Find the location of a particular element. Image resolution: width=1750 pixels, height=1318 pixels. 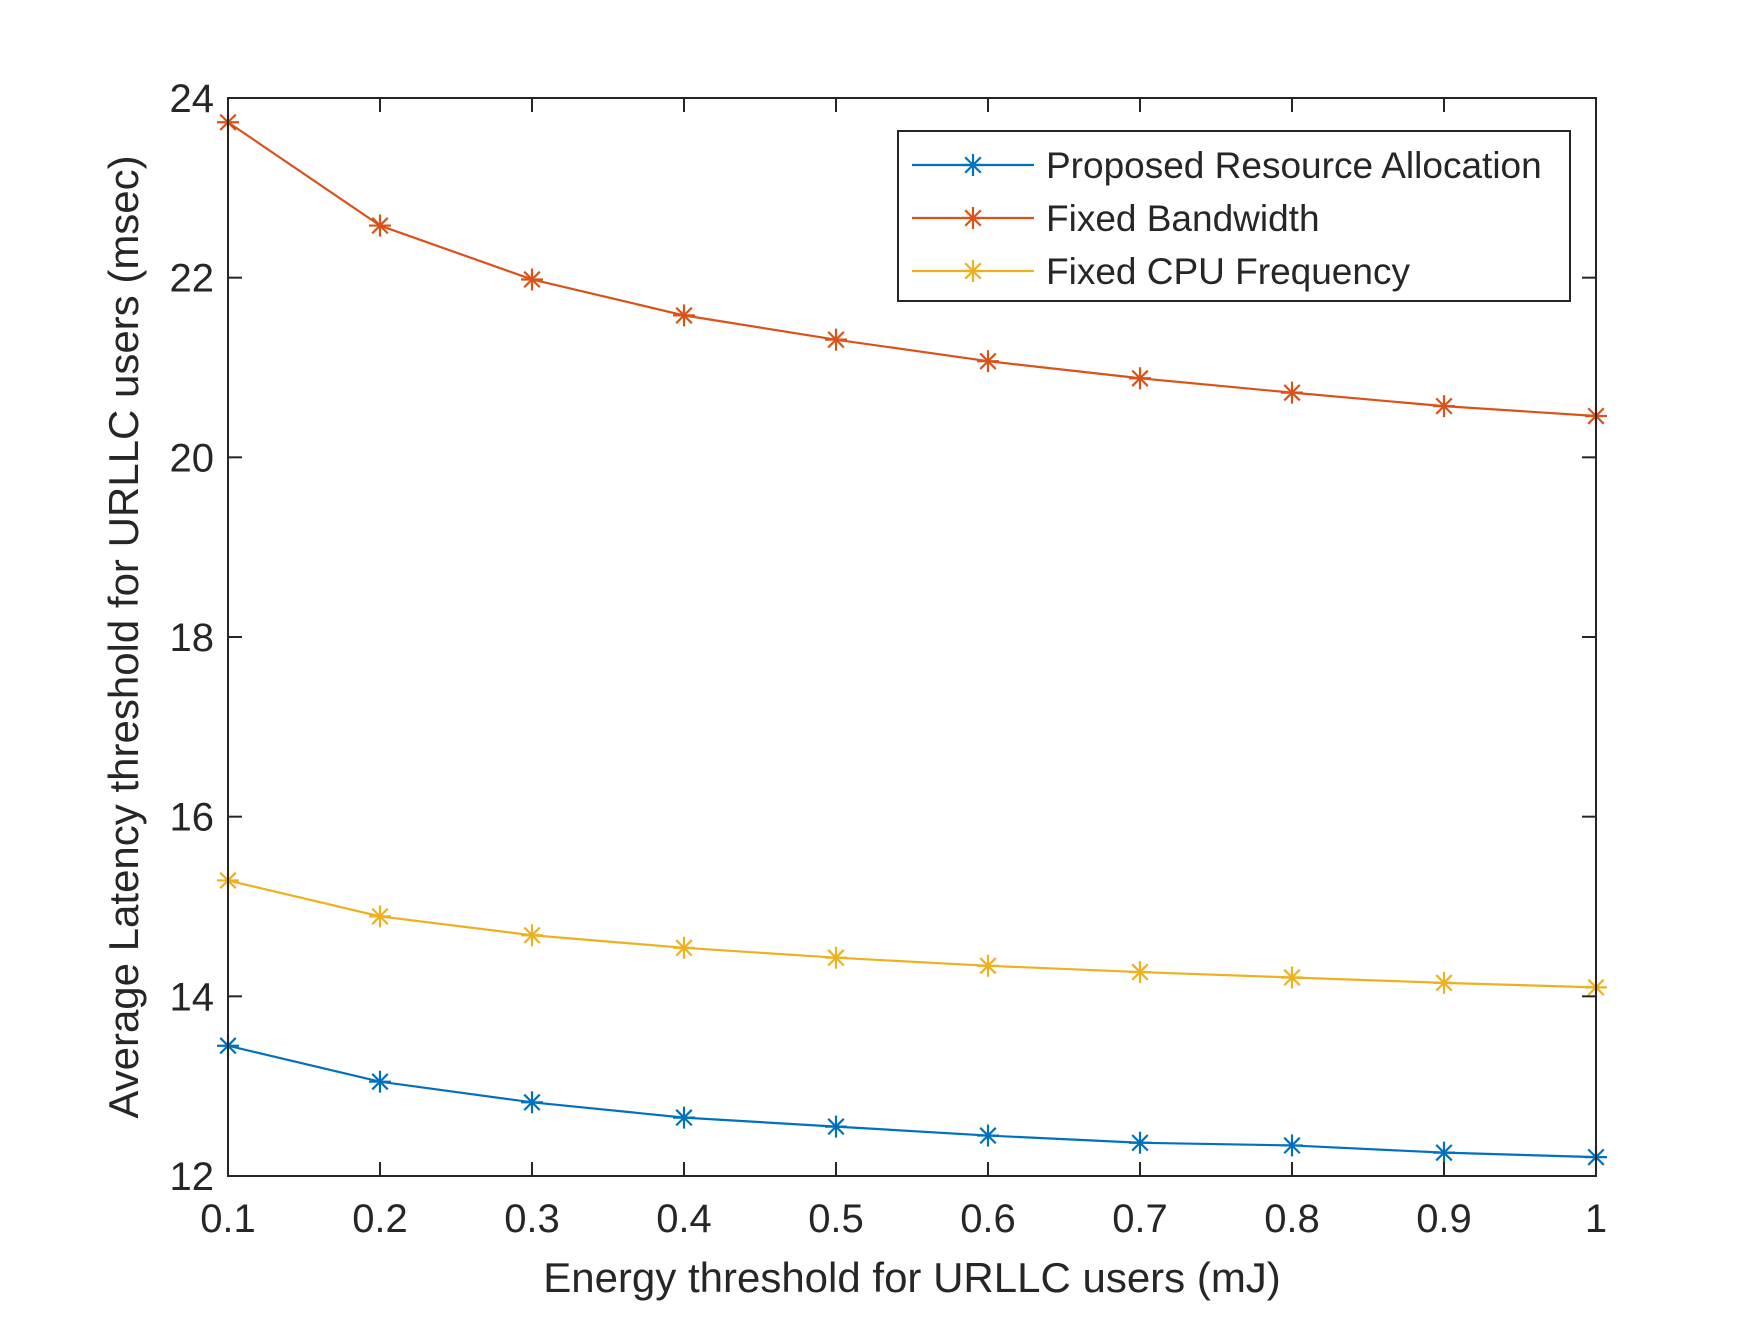

y-tick-label: 22 is located at coordinates (192, 279).